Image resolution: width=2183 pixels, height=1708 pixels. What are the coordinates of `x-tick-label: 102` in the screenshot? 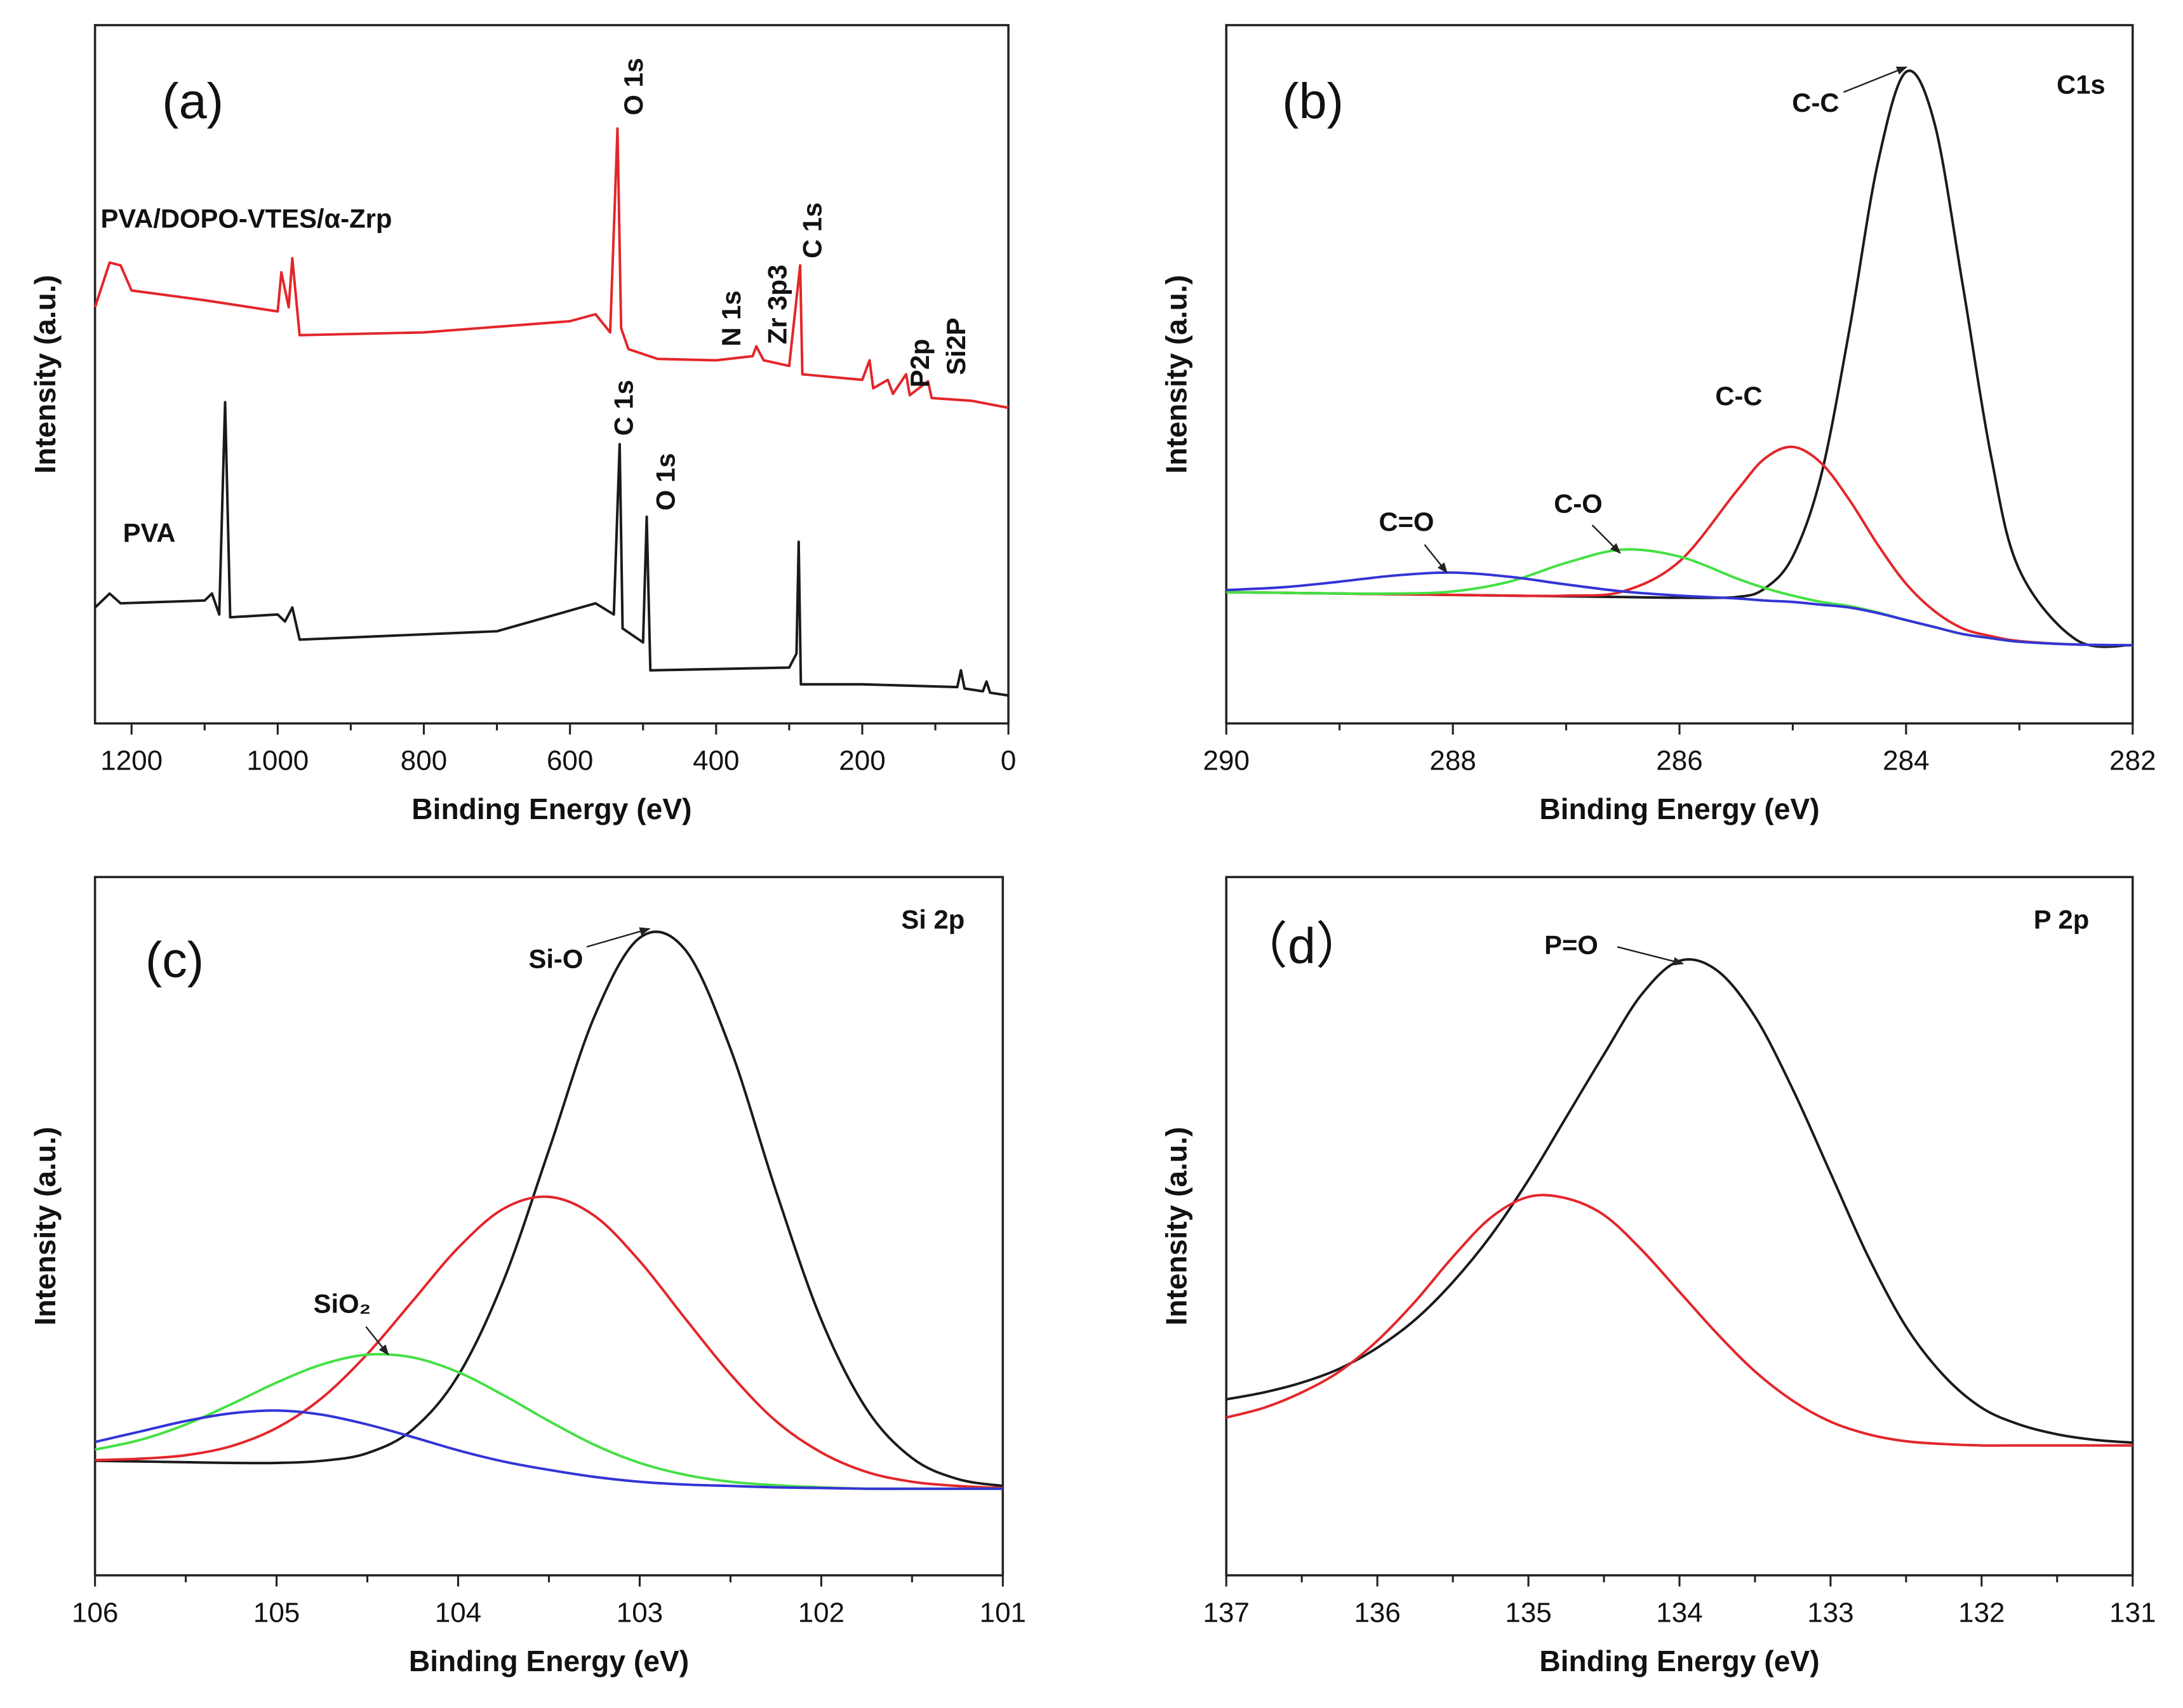 It's located at (821, 1613).